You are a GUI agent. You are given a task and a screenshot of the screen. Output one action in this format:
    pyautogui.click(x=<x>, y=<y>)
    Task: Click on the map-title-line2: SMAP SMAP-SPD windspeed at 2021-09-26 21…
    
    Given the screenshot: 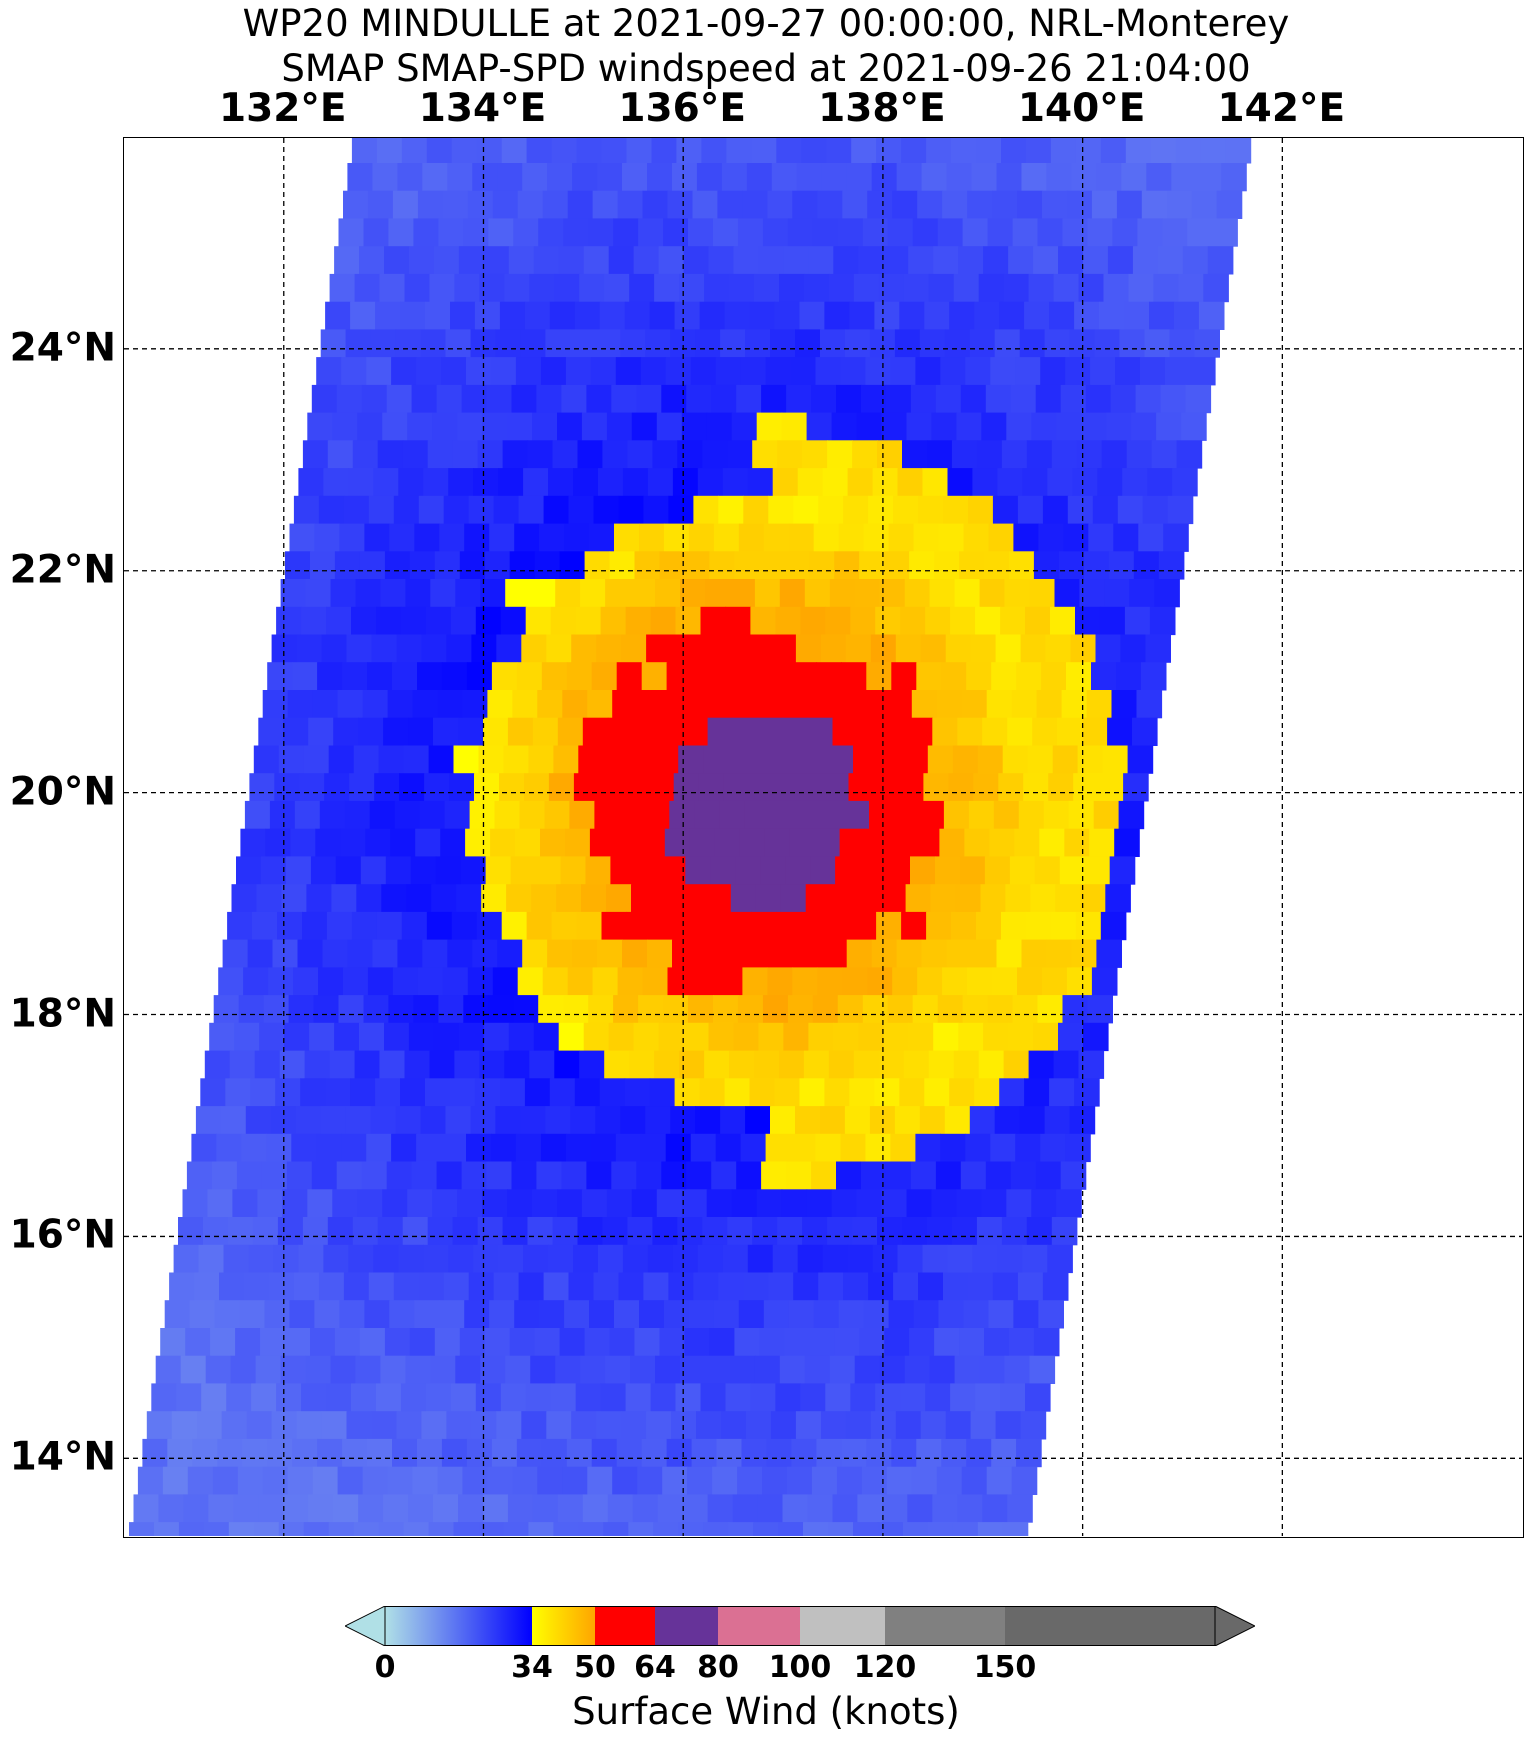 What is the action you would take?
    pyautogui.click(x=766, y=69)
    